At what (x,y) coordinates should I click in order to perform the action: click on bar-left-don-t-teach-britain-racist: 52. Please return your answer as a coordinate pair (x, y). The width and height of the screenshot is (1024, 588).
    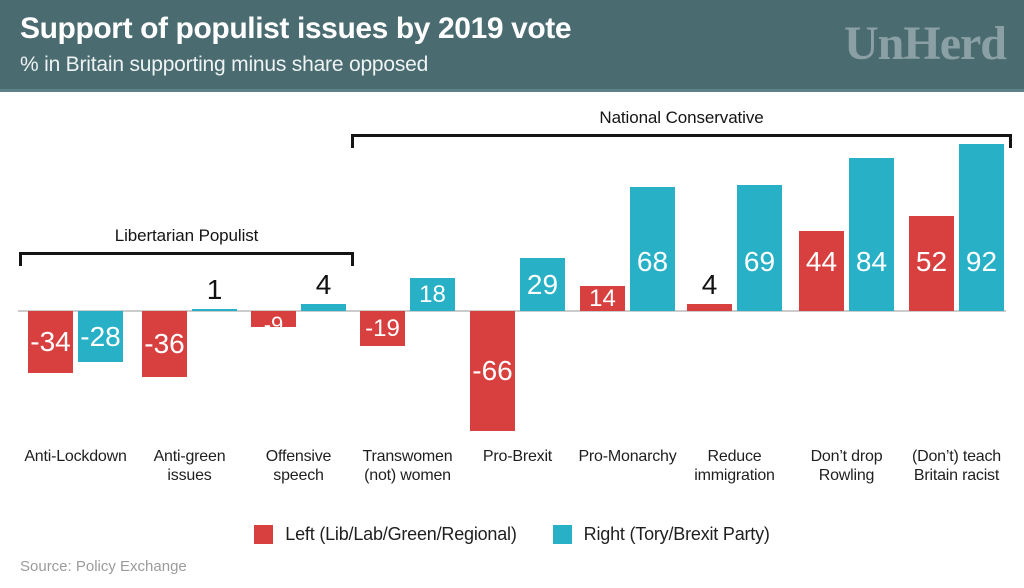
    Looking at the image, I should click on (931, 263).